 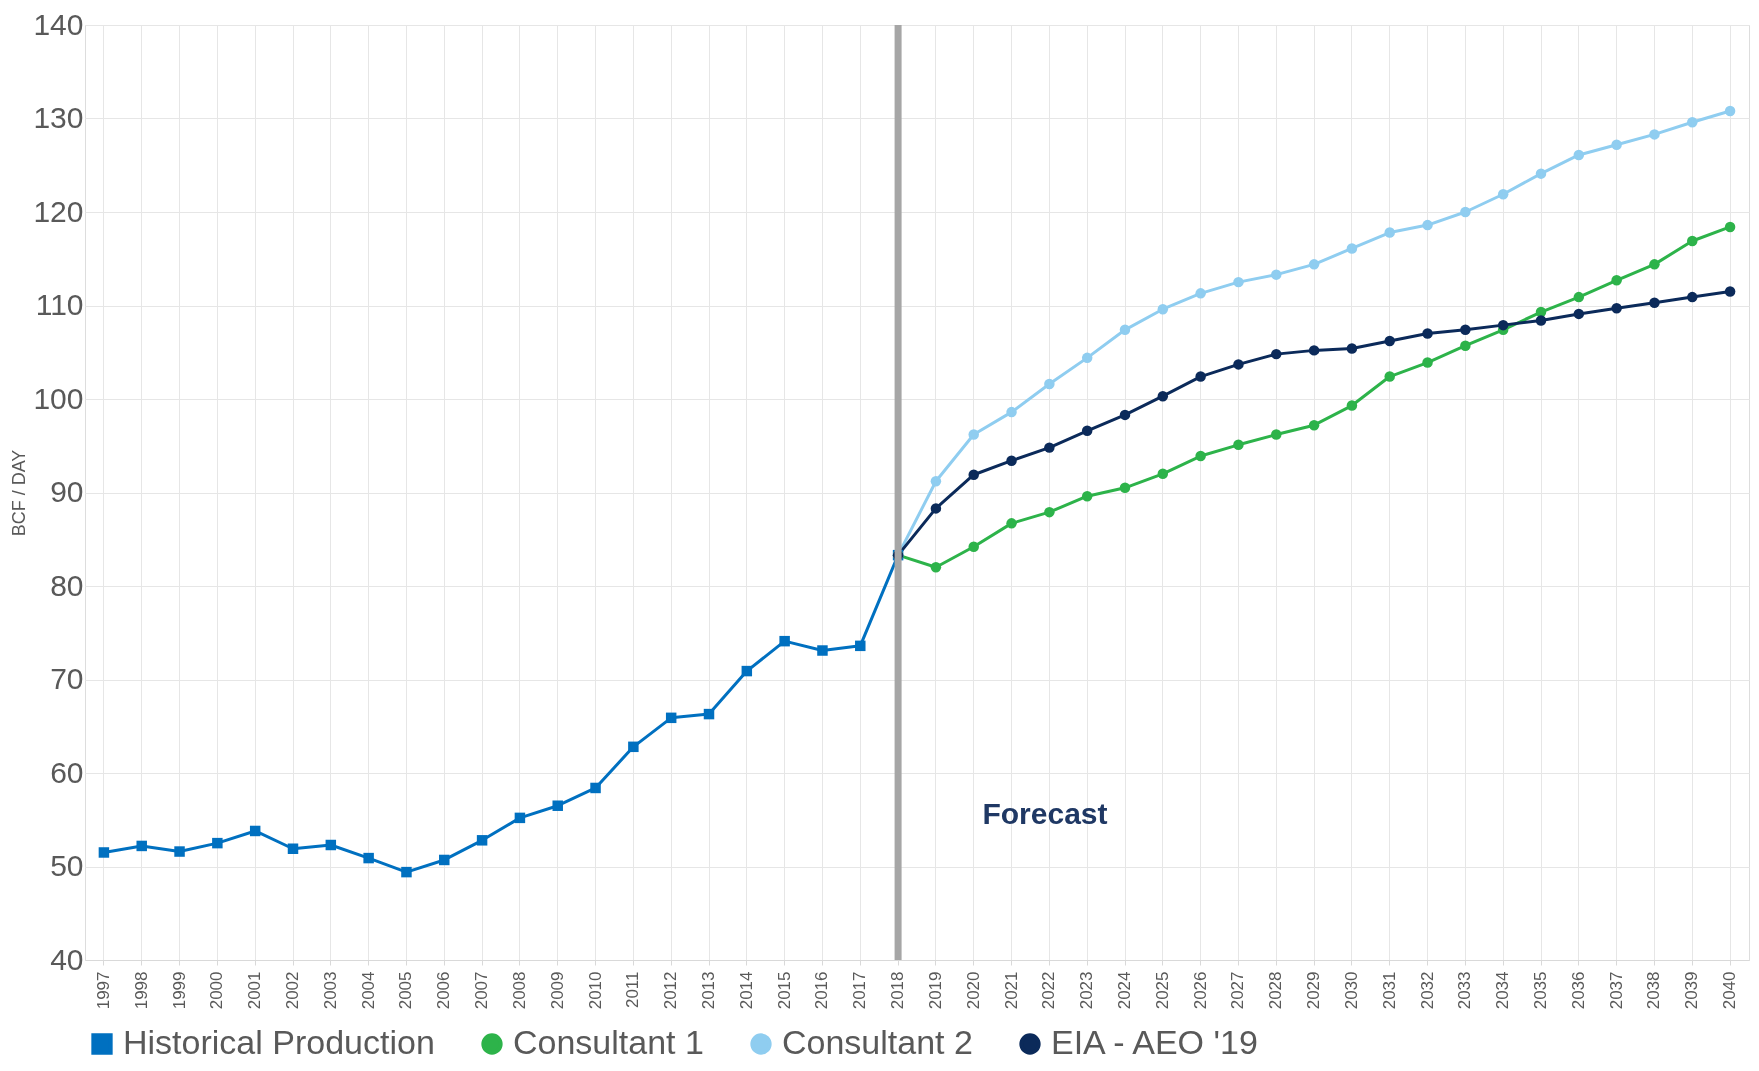 I want to click on y-tick-label: 50, so click(x=67, y=865).